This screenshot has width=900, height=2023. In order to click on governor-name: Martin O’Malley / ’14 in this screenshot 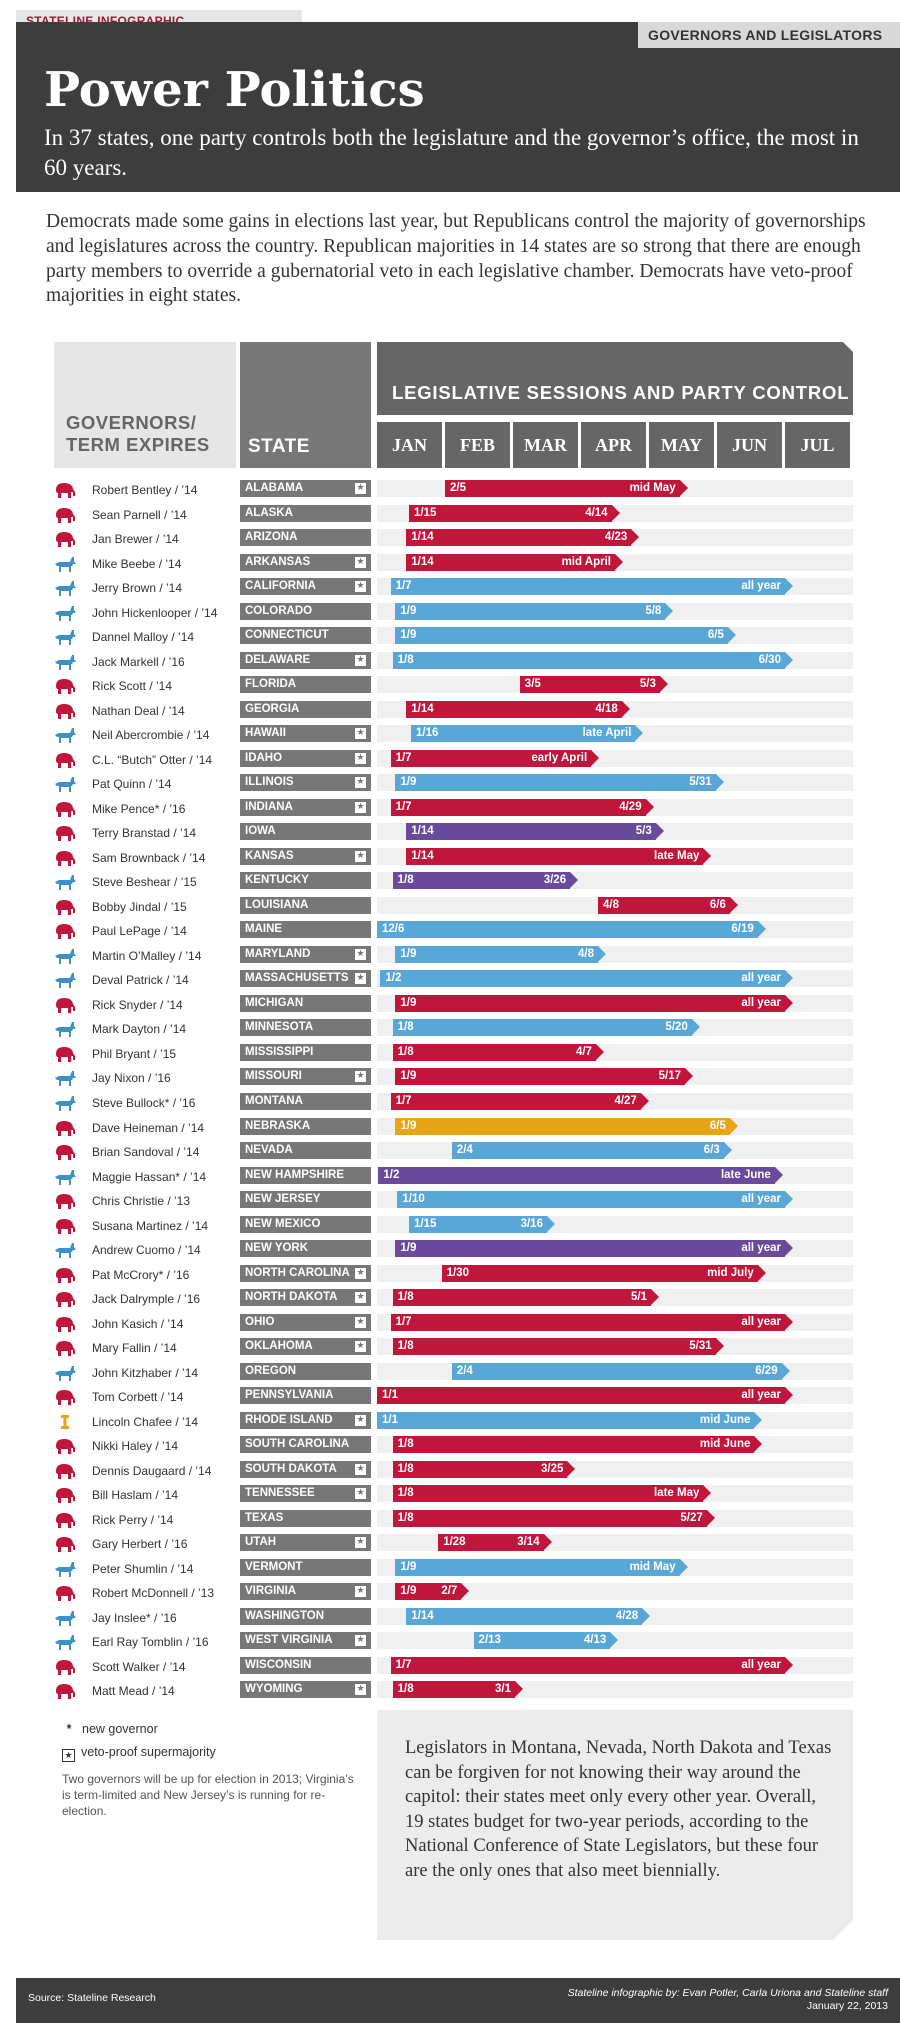, I will do `click(147, 955)`.